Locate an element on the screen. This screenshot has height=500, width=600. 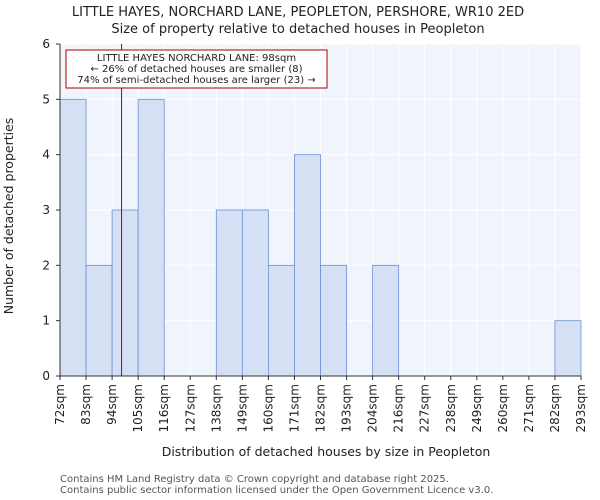
y-tick-label: 4 is located at coordinates (46, 155).